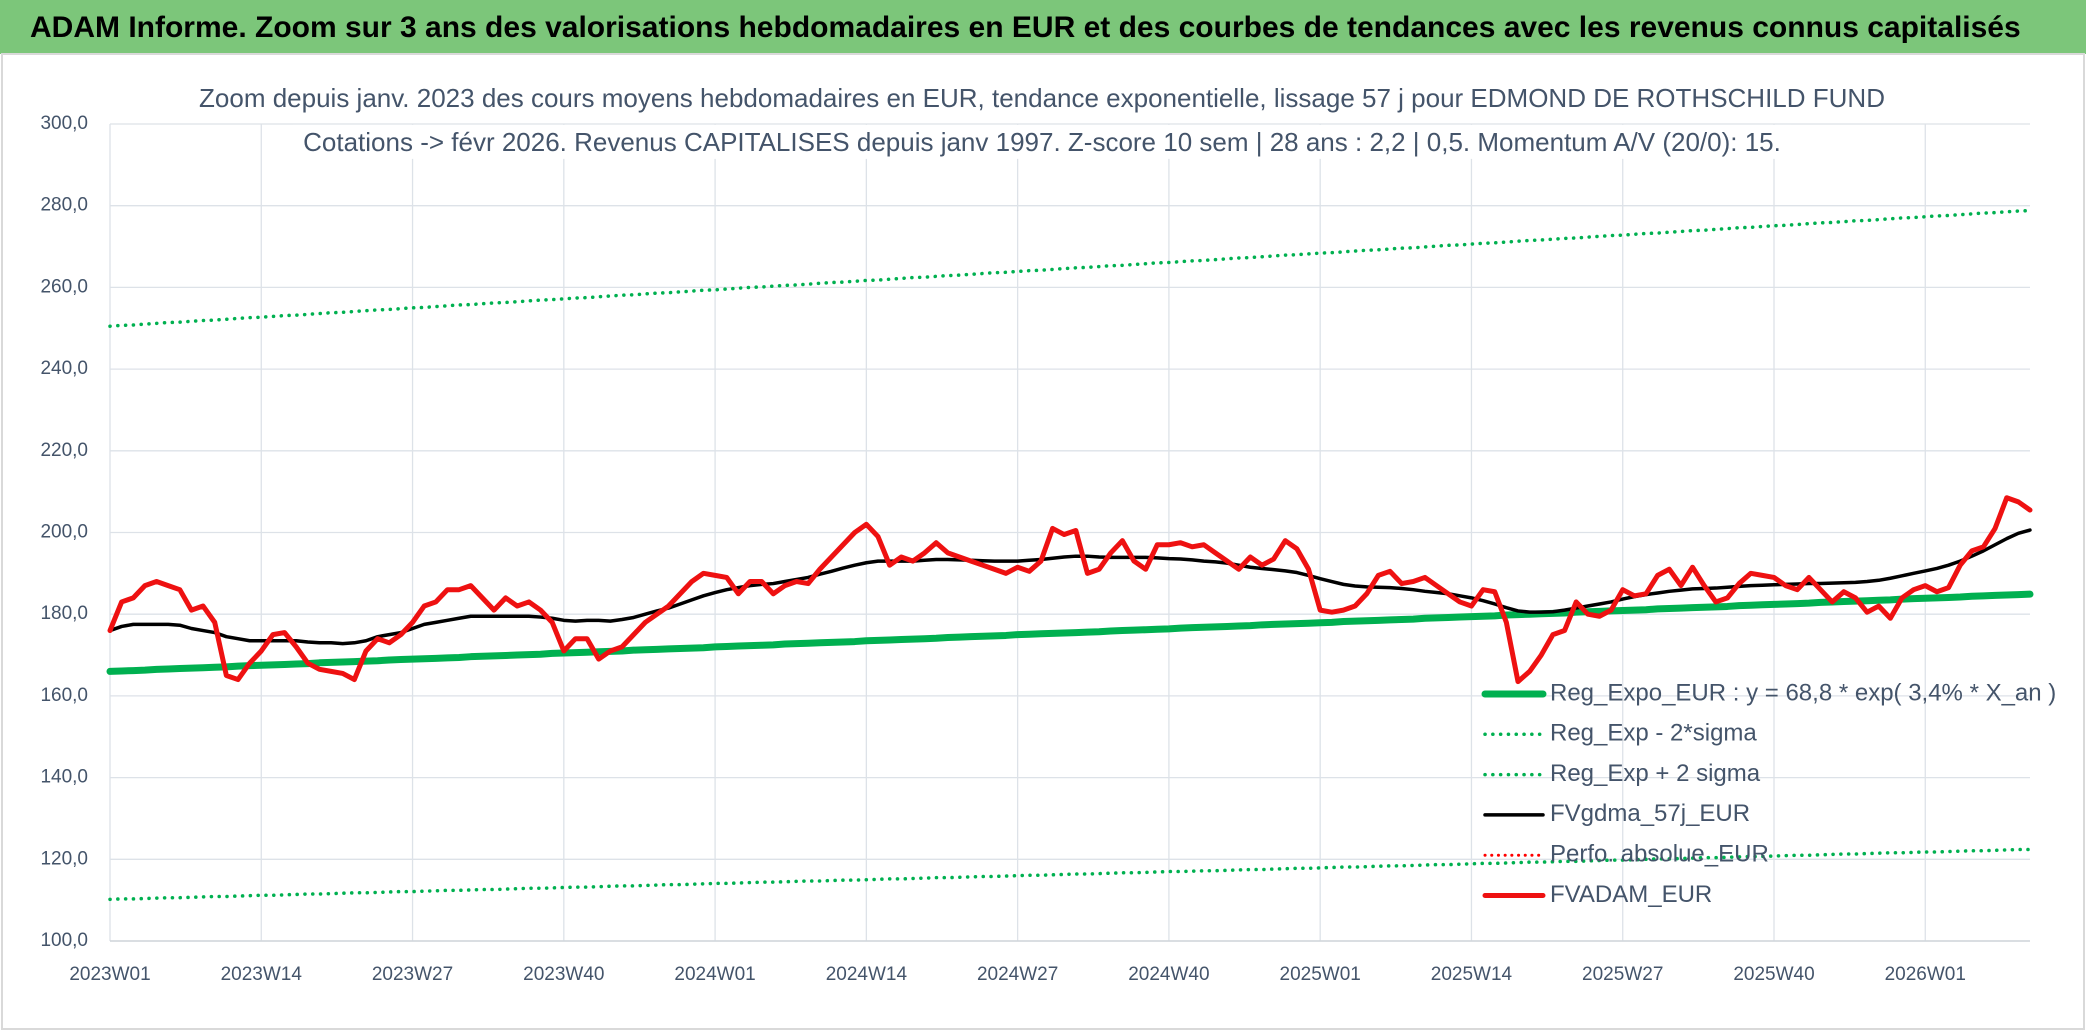 Image resolution: width=2086 pixels, height=1031 pixels. I want to click on y-tick-label: 260,0, so click(64, 286).